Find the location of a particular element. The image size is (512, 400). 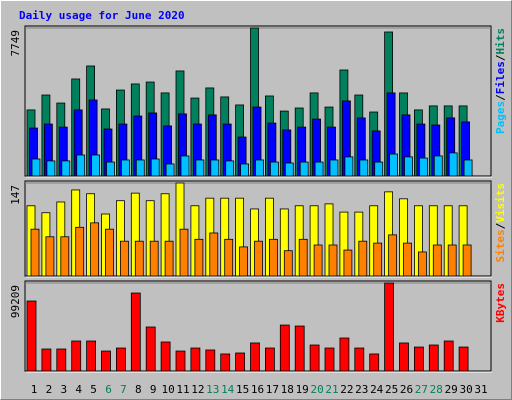

legend: Pages/Files/Hits is located at coordinates (500, 81).